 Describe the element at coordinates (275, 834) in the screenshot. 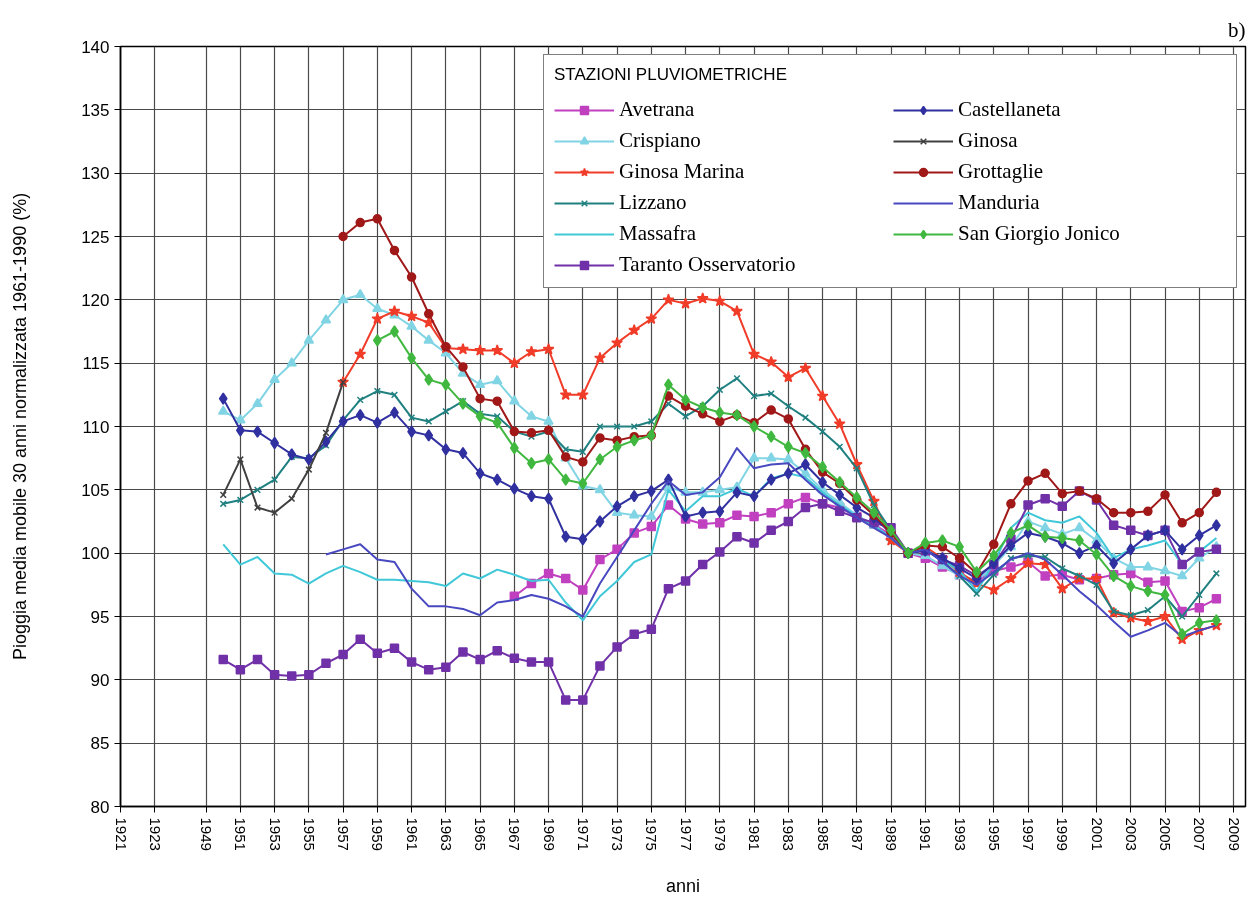

I see `x-tick-label: 1953` at that location.